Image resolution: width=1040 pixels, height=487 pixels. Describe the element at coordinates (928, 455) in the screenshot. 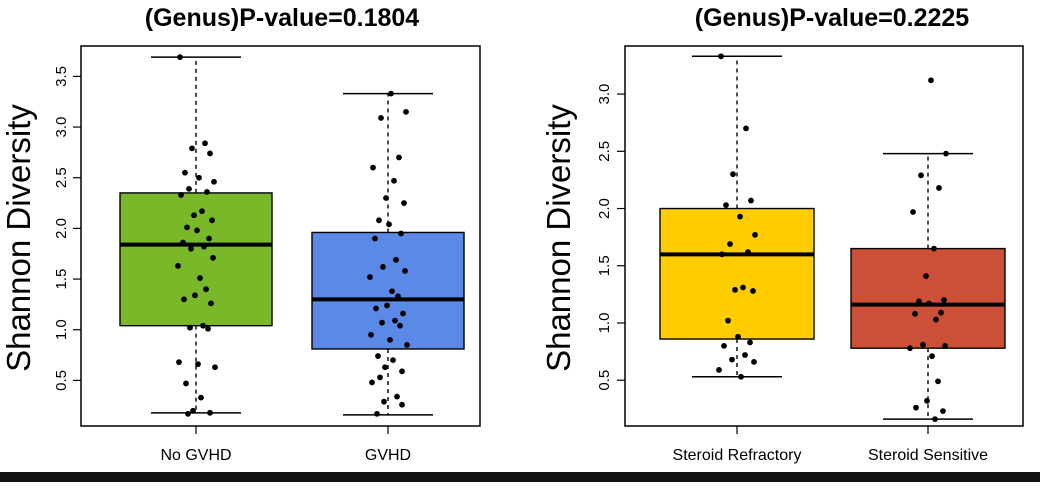

I see `x-tick-label: Steroid Sensitive` at that location.